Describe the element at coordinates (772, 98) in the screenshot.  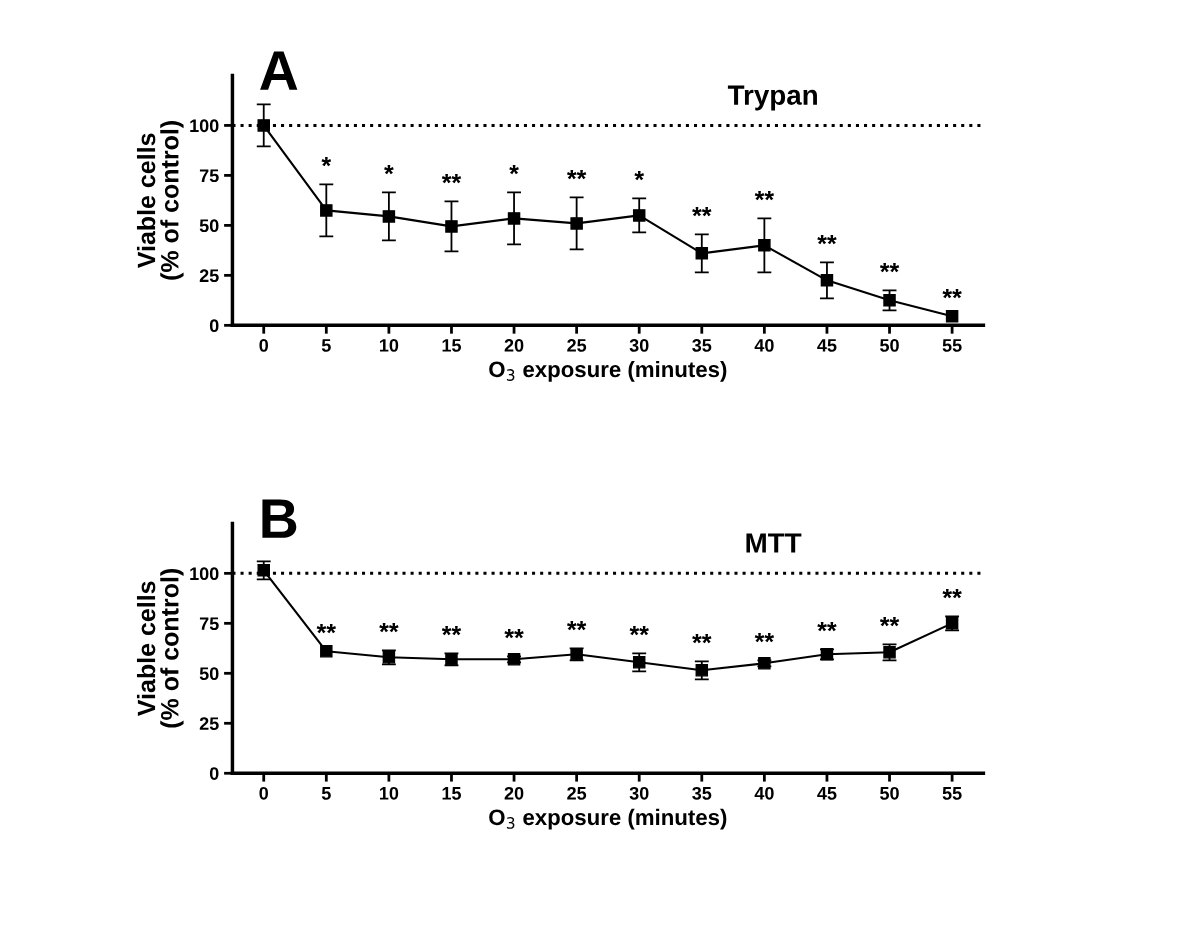
I see `annotation: Trypan` at that location.